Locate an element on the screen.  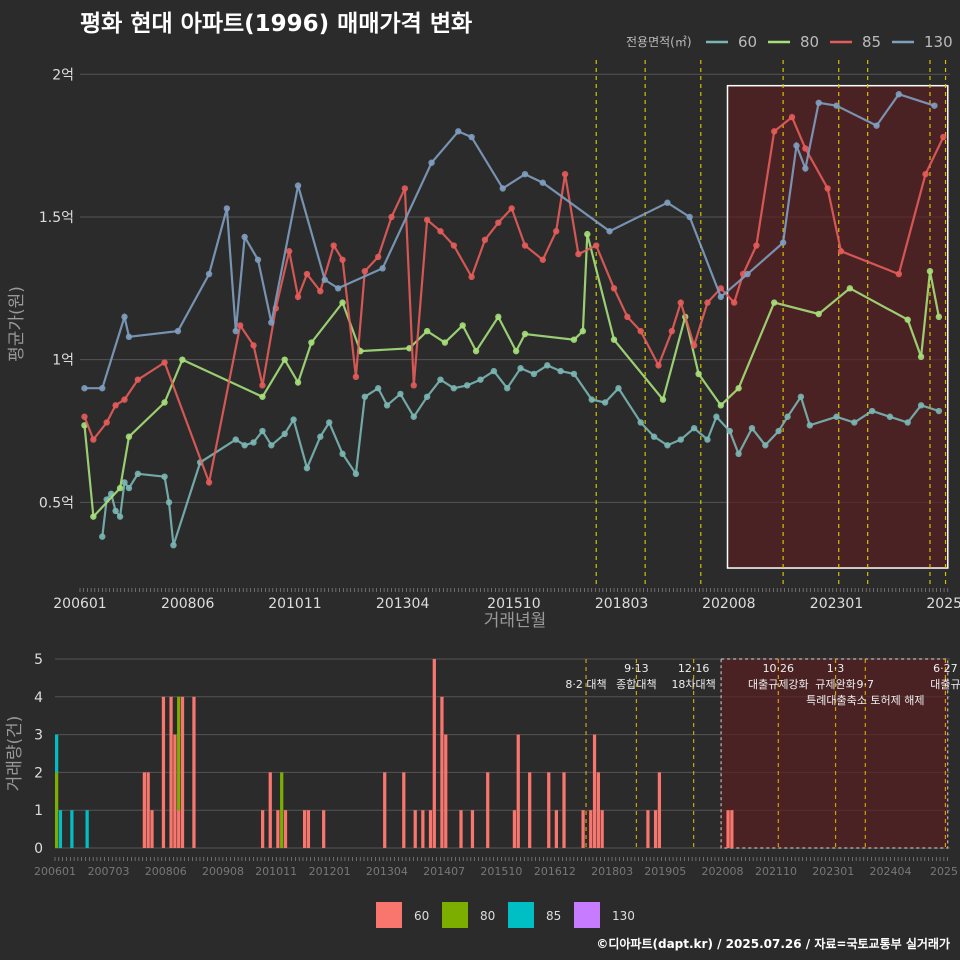
policy-annotation: 특례대출축소 토허제 해제 is located at coordinates (865, 700).